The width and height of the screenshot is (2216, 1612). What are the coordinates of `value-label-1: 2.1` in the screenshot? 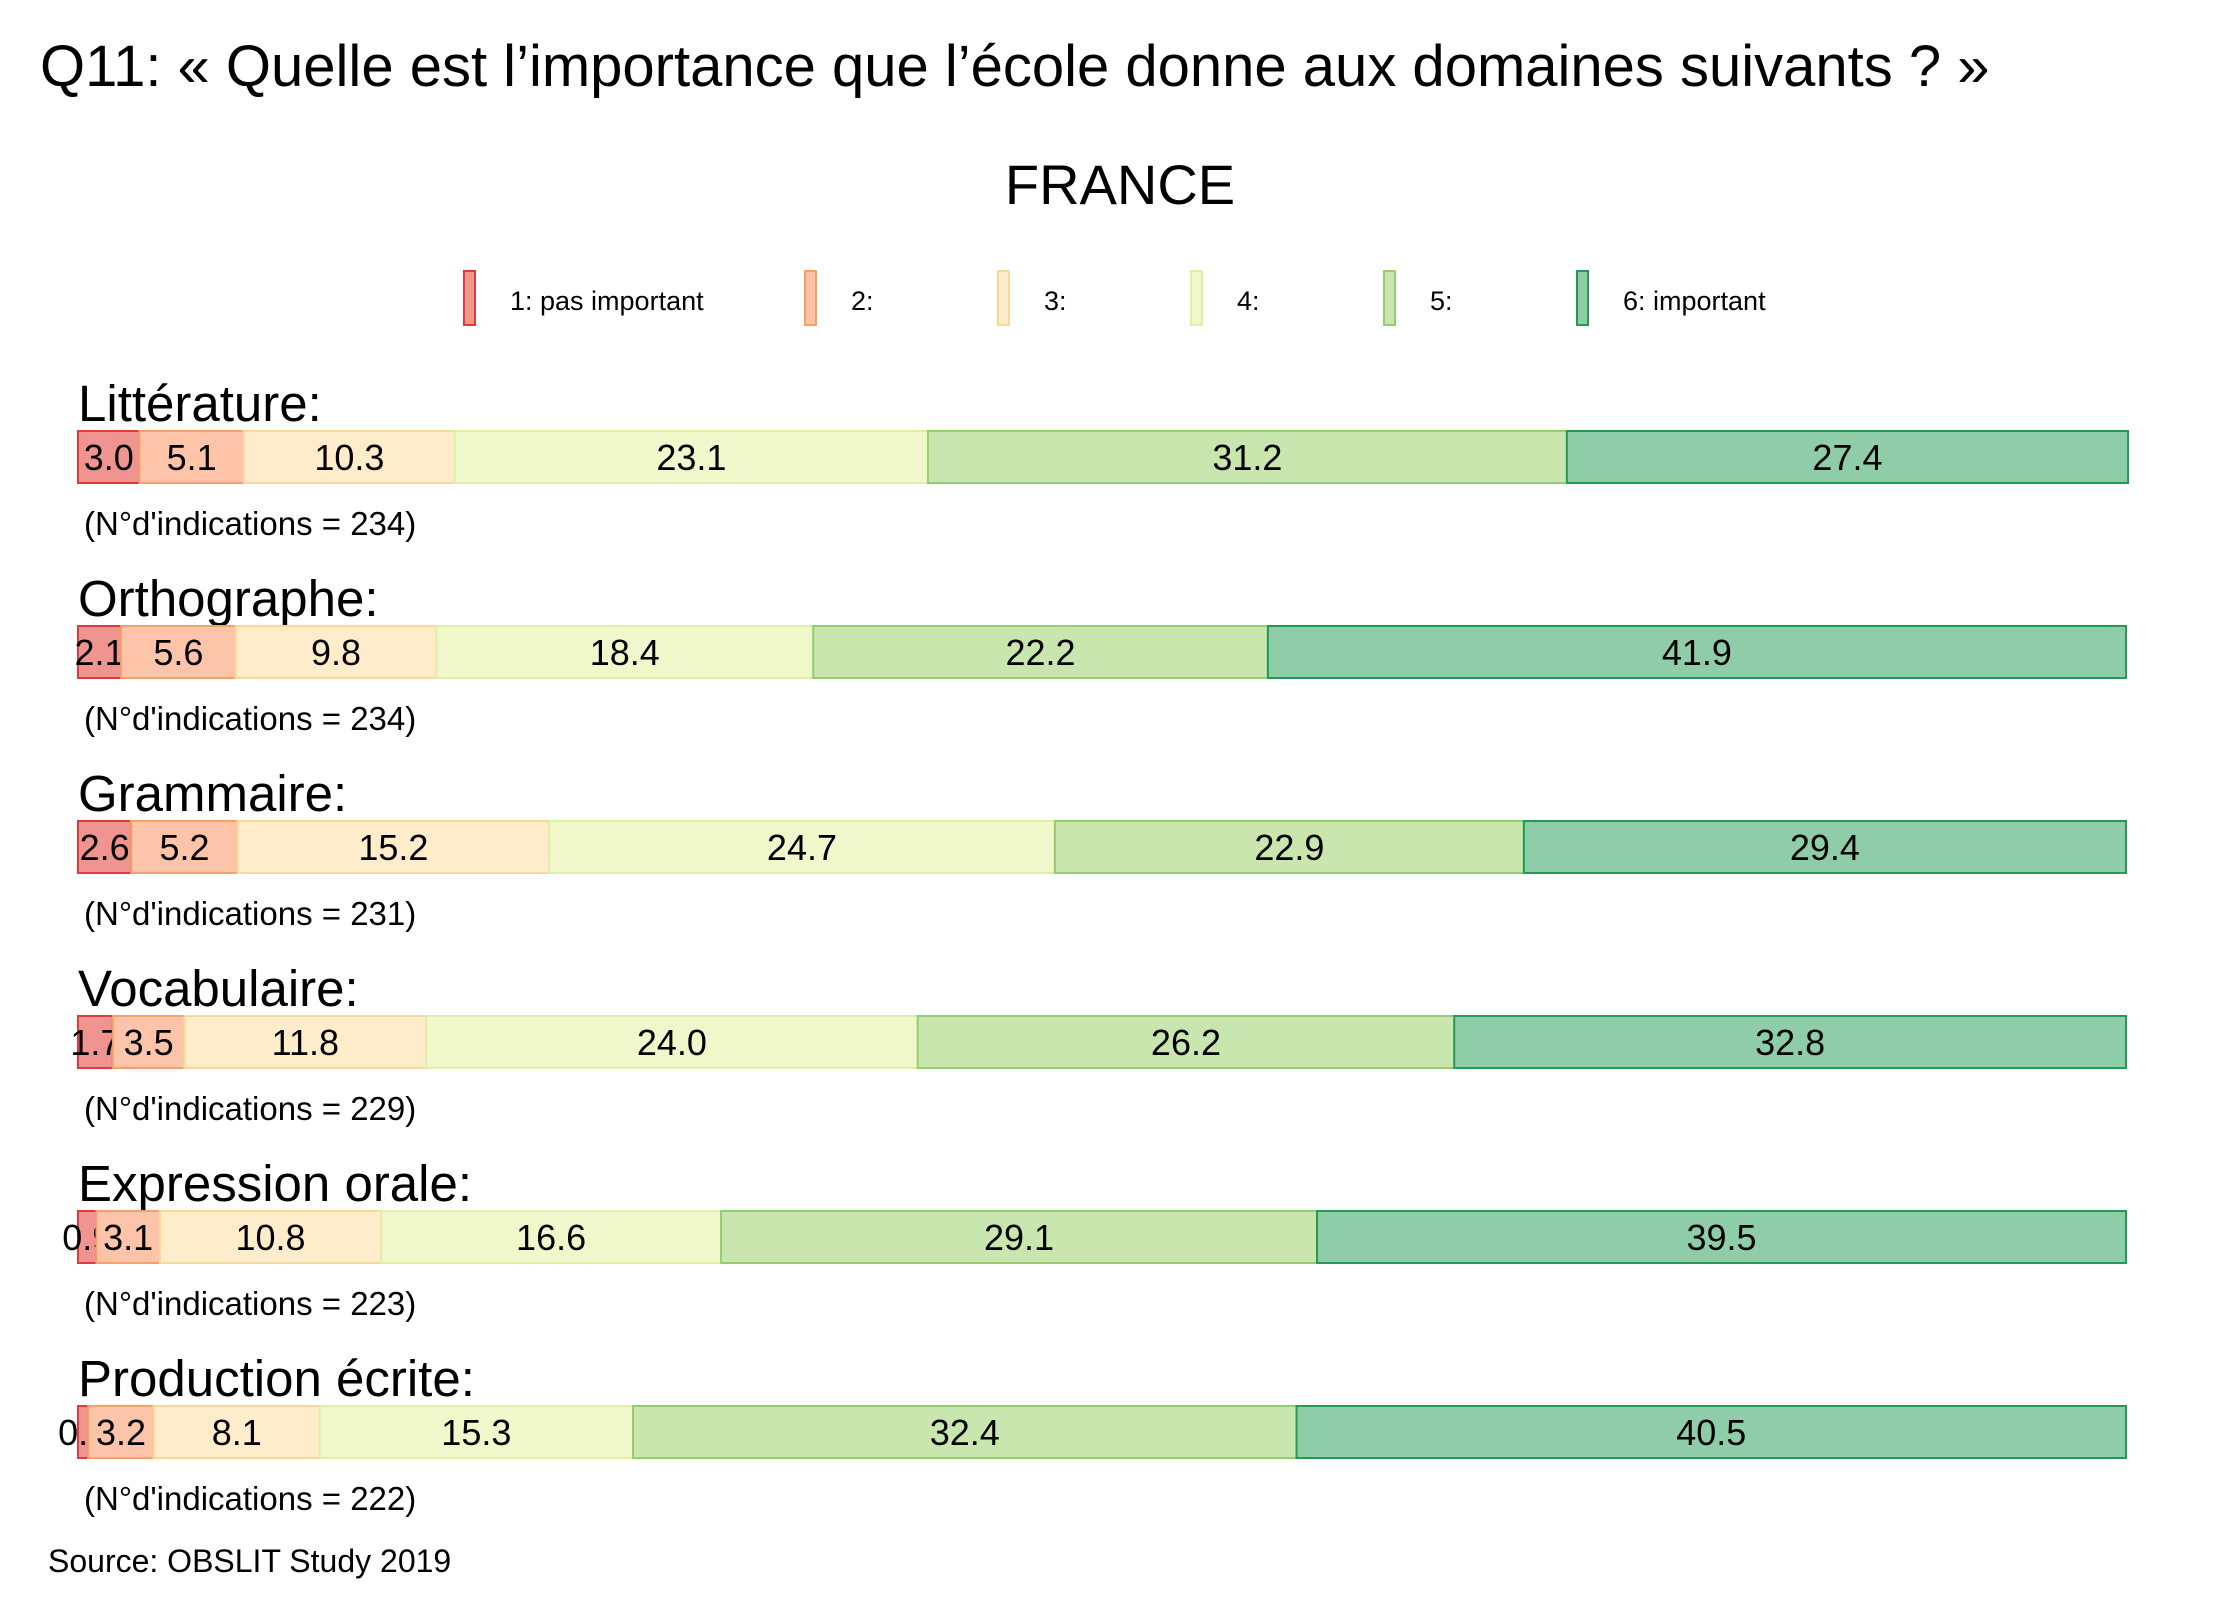 It's located at (99, 652).